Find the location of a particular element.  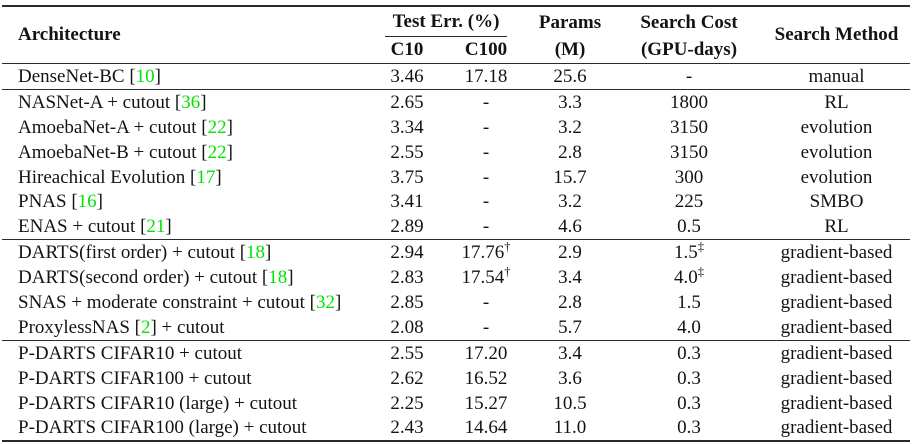

params-value: 3.4 is located at coordinates (570, 353).